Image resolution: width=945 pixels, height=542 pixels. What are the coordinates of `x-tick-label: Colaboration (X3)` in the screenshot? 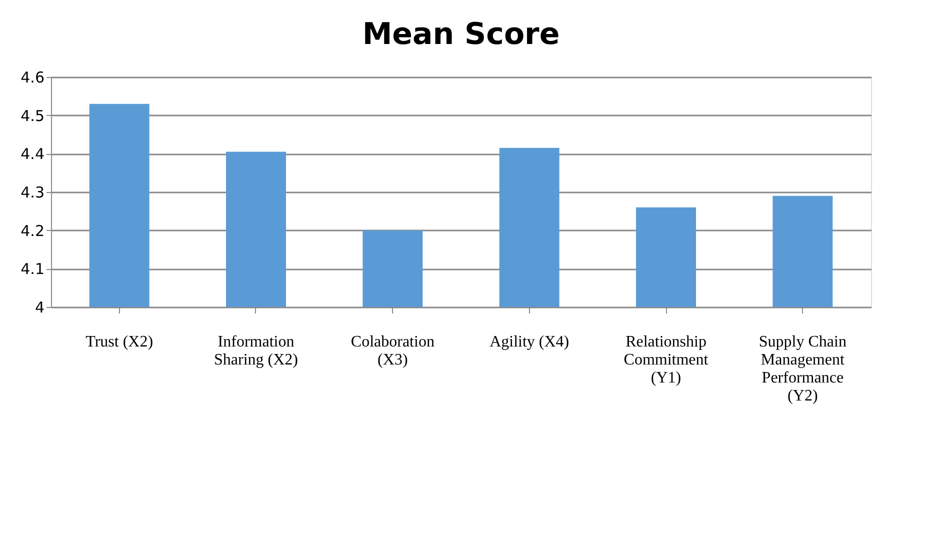 It's located at (392, 351).